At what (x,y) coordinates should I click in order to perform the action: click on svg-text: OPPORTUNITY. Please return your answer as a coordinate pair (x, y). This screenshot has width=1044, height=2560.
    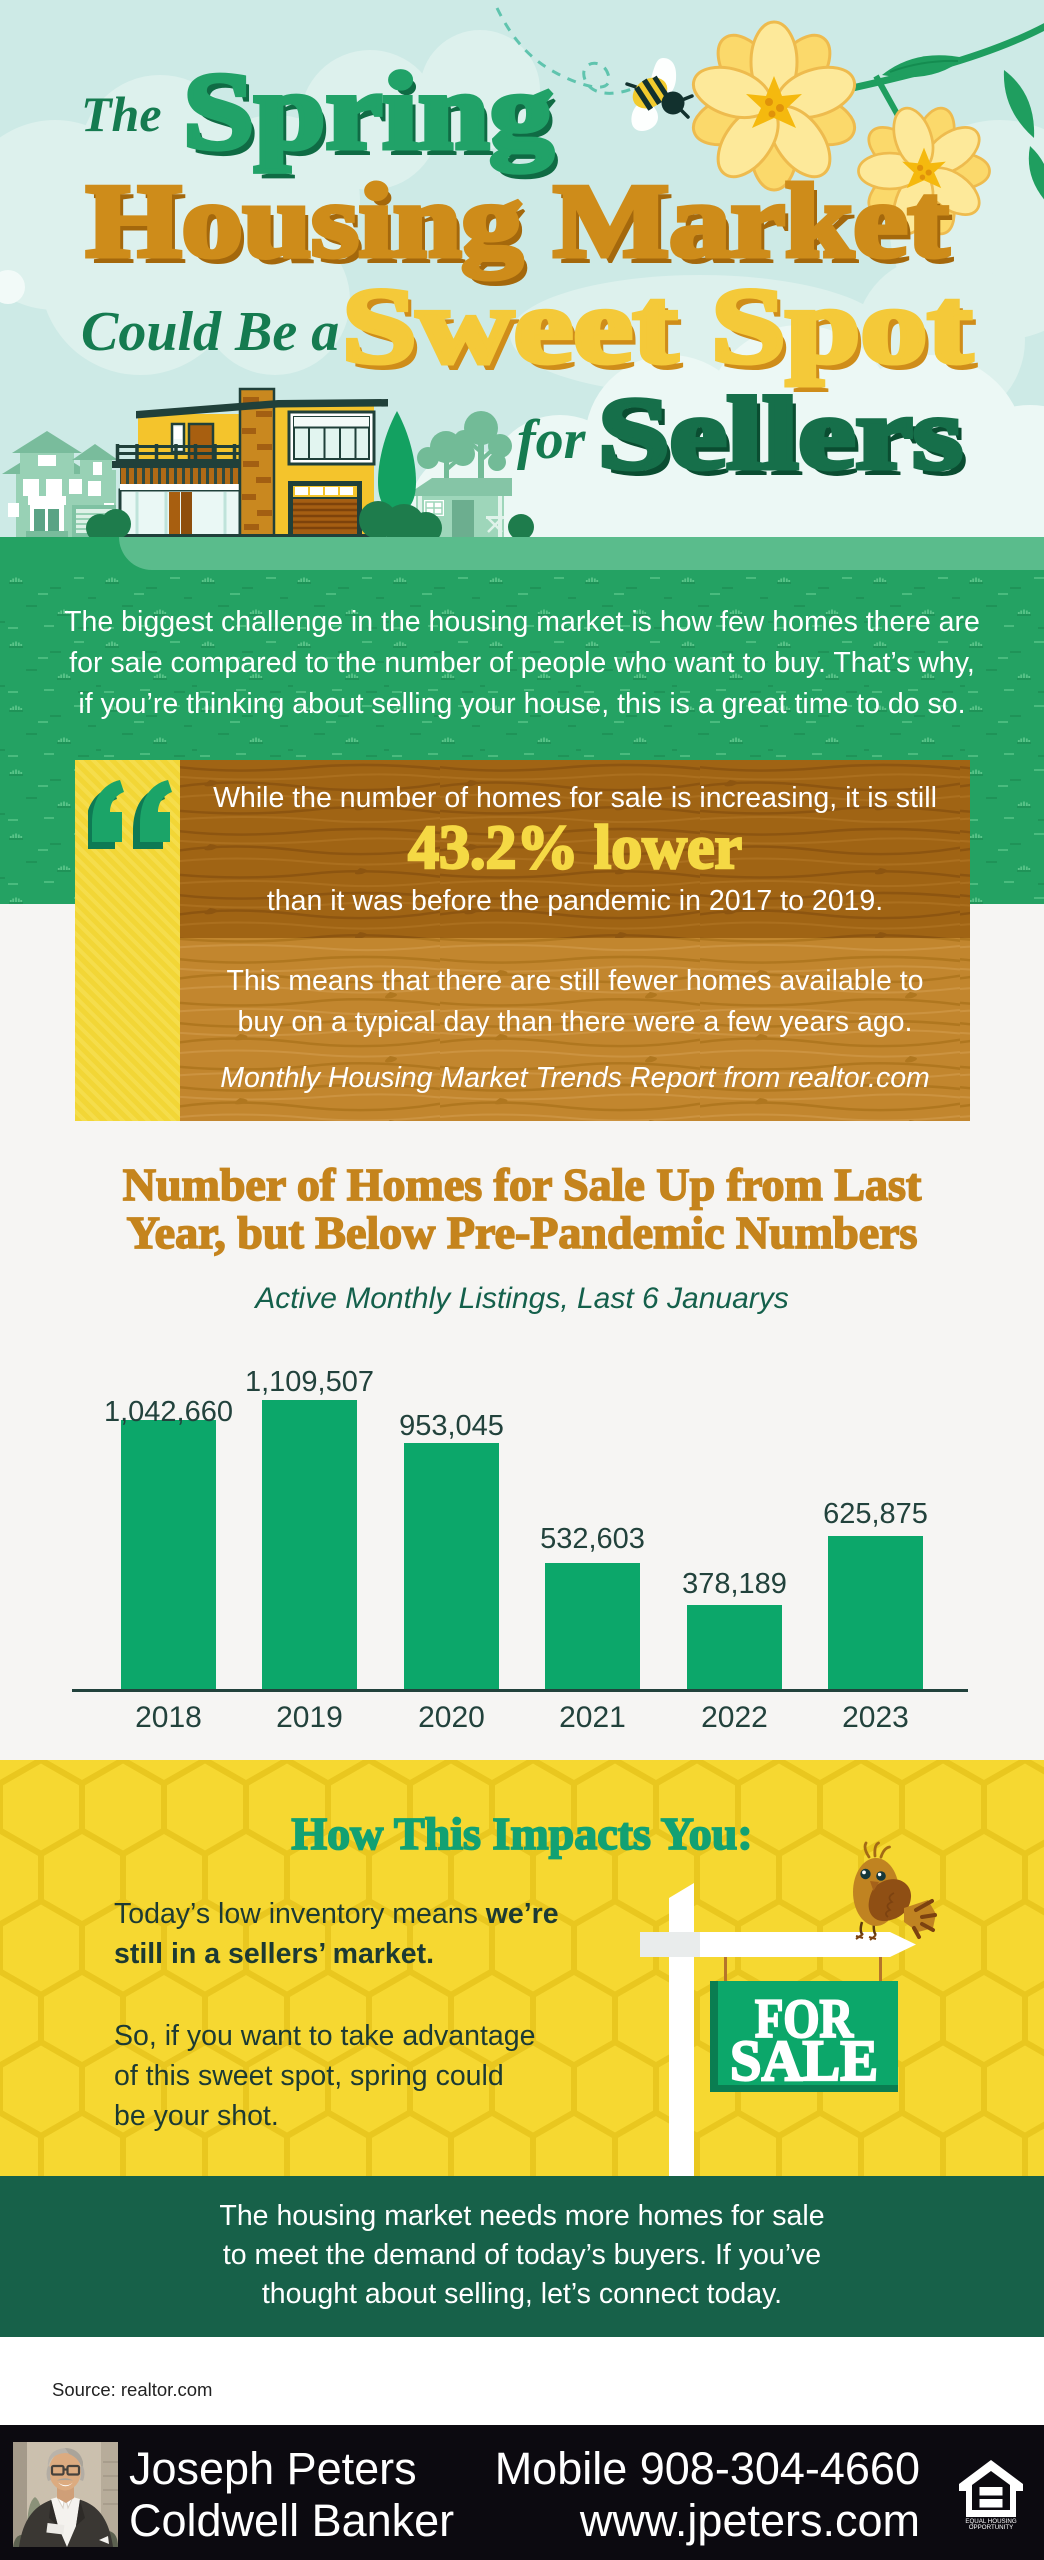
    Looking at the image, I should click on (991, 2526).